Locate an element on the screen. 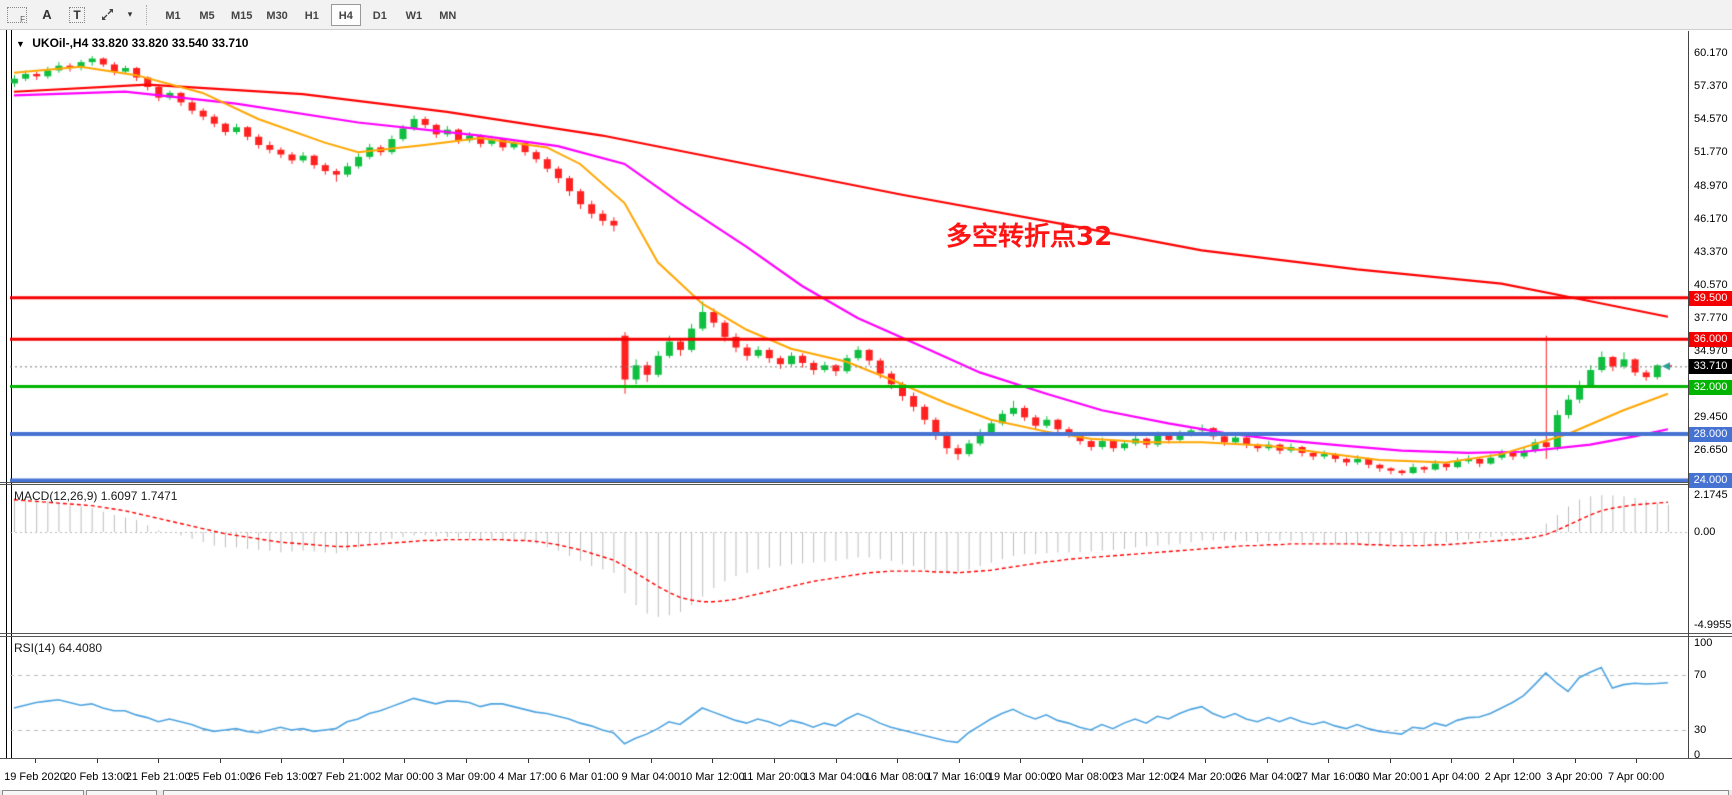  macd-indicator-label: MACD(12,26,9) 1.6097 1.7471 is located at coordinates (96, 496).